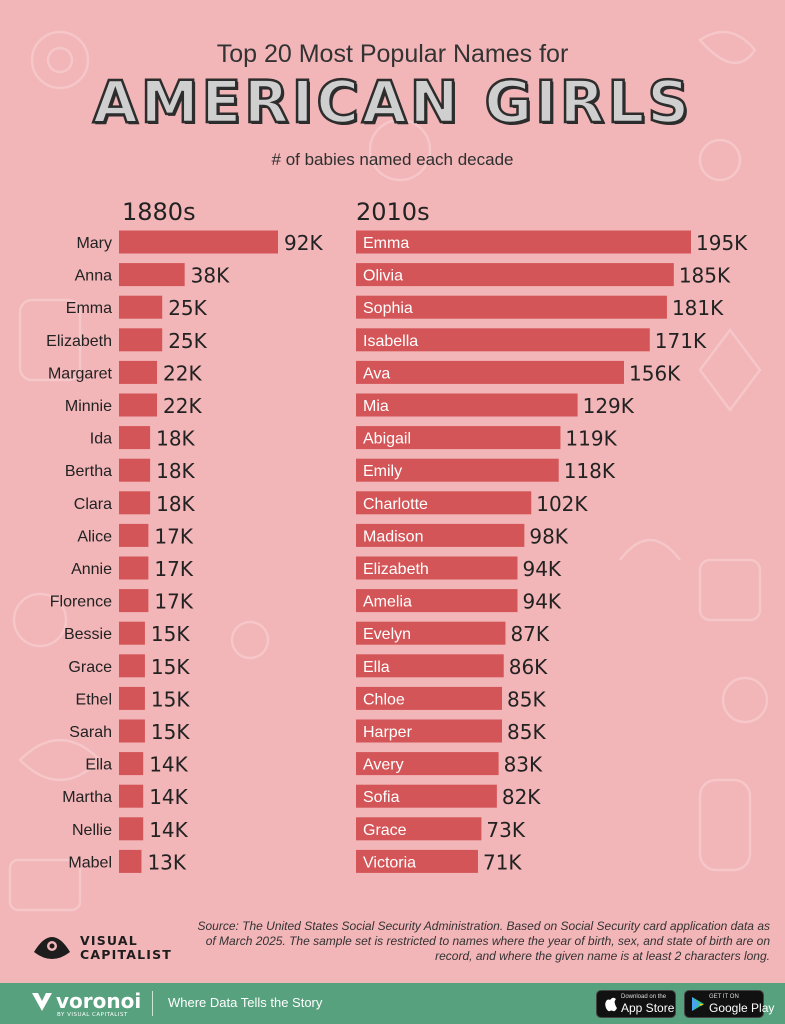 This screenshot has height=1024, width=785. Describe the element at coordinates (742, 1008) in the screenshot. I see `google-play-big-text: Google Play` at that location.